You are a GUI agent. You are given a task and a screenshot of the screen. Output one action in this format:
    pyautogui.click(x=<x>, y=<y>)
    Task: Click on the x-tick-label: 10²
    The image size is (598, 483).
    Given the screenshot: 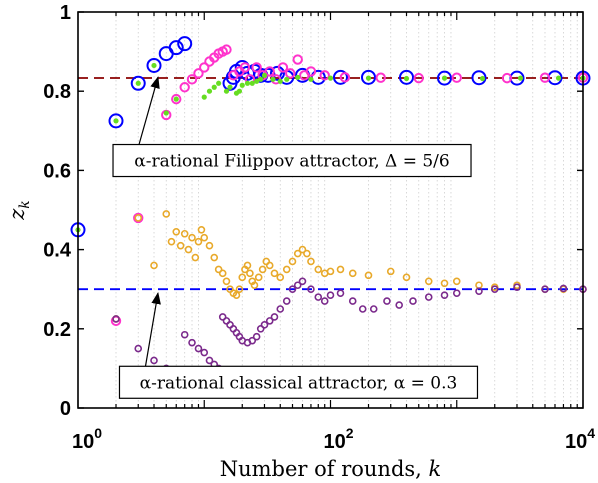 What is the action you would take?
    pyautogui.click(x=338, y=439)
    